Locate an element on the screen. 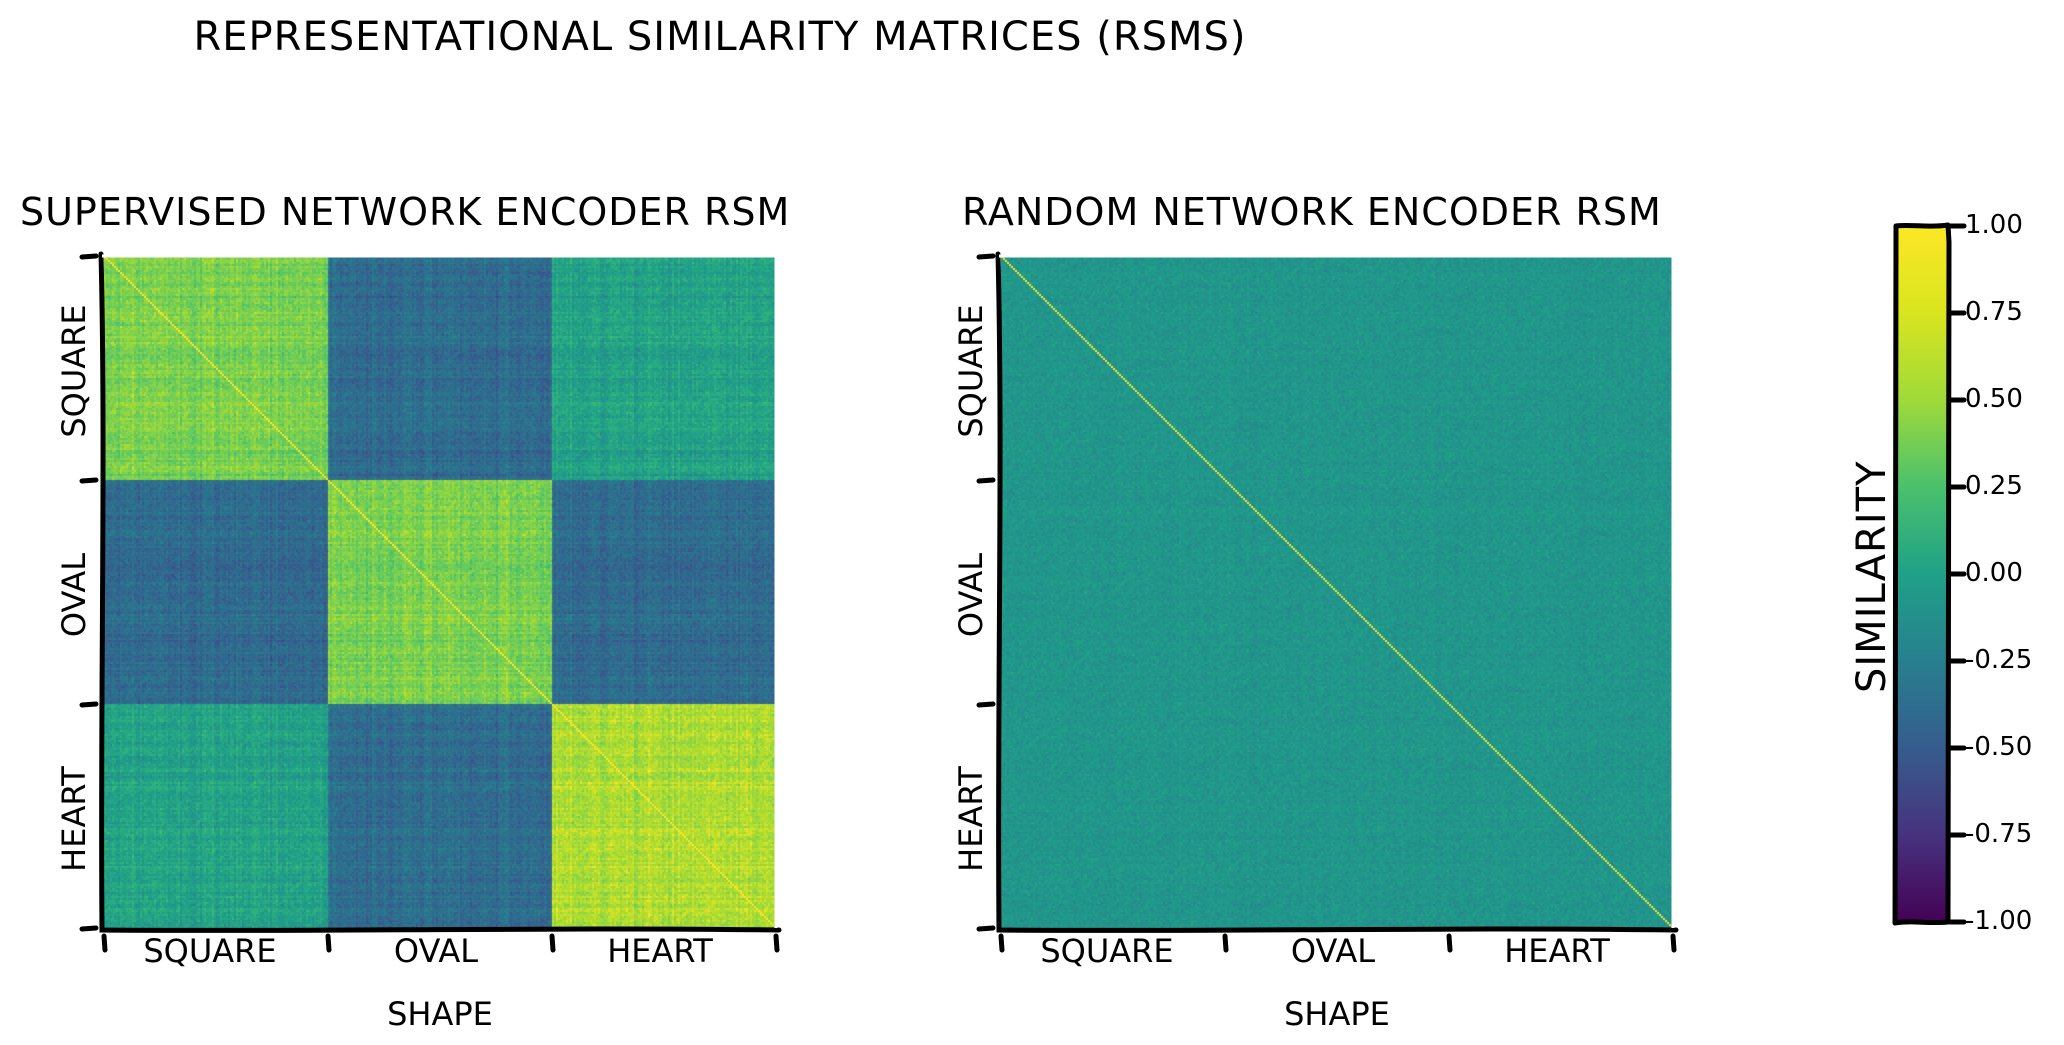 The width and height of the screenshot is (2064, 1045). colorbar-tick-label: 1.00 is located at coordinates (1994, 225).